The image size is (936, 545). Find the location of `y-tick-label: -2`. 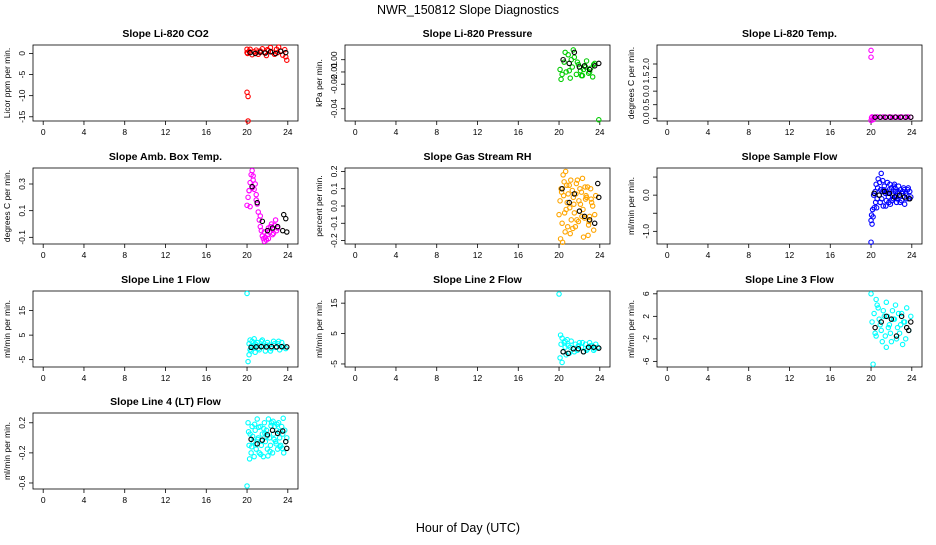

y-tick-label: -2 is located at coordinates (646, 339).